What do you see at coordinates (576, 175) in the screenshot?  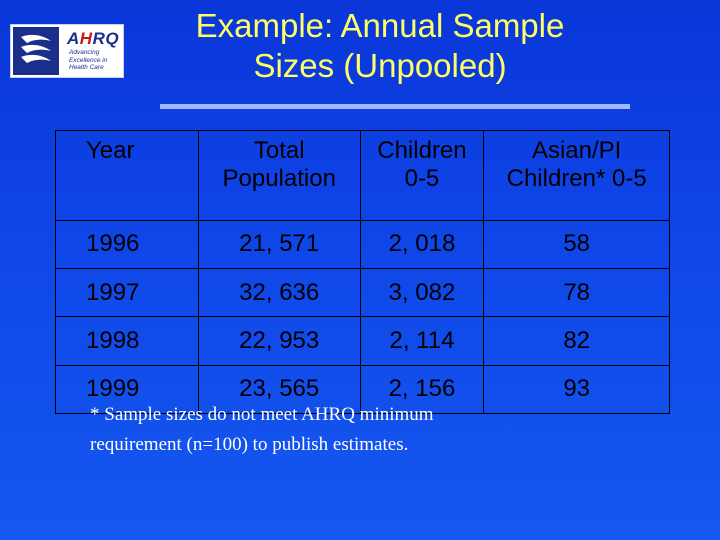 I see `header-asian-pi-children: Asian/PI Children* 0-5` at bounding box center [576, 175].